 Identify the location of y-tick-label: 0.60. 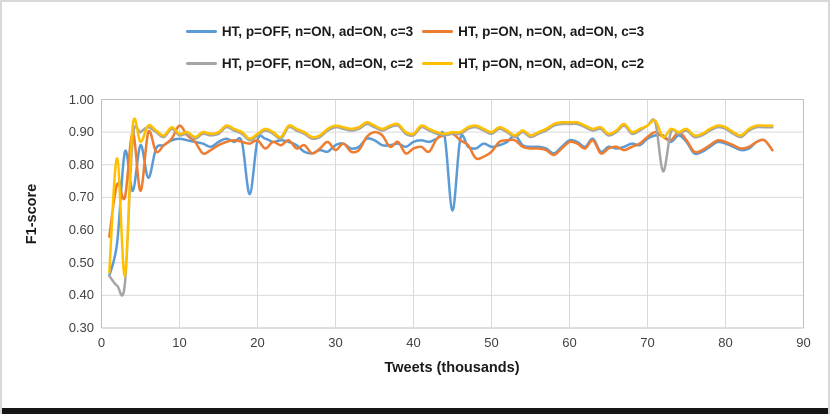
(81, 230).